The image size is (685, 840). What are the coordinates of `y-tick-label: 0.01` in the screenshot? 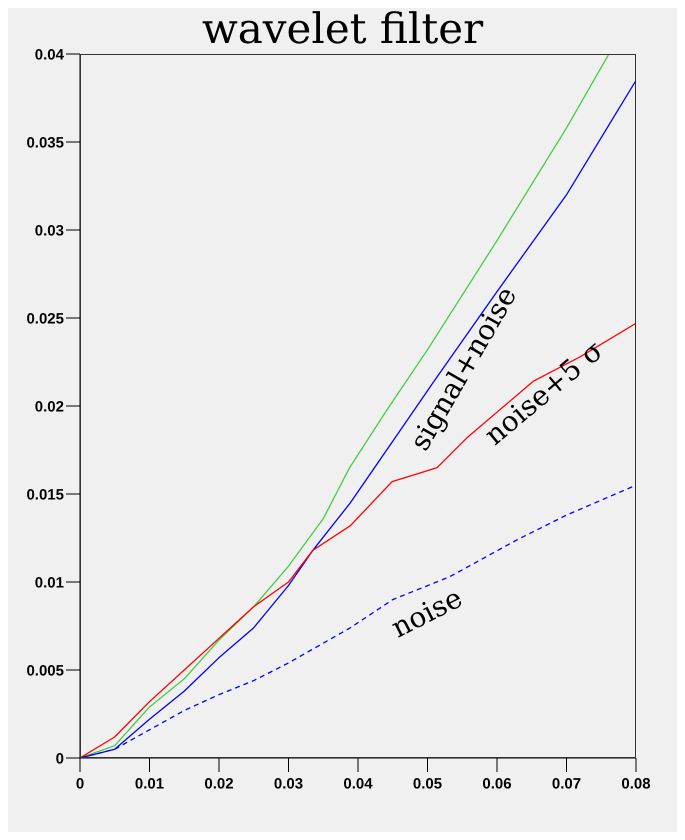 It's located at (49, 583).